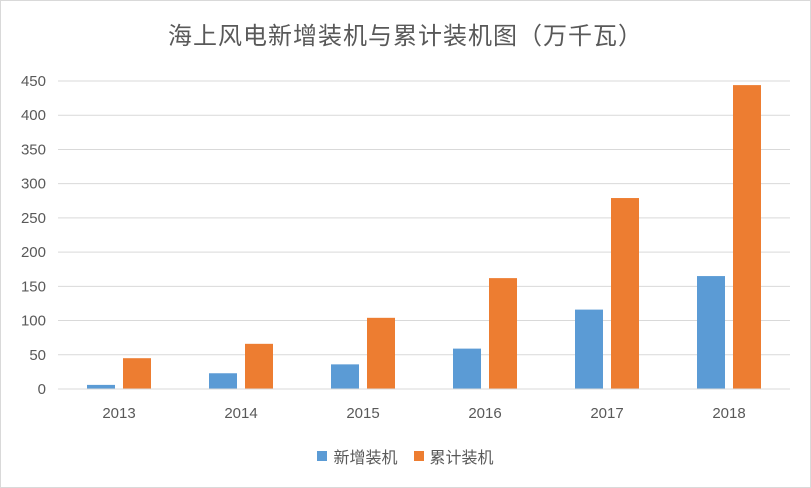  Describe the element at coordinates (33, 218) in the screenshot. I see `y-tick-label: 250` at that location.